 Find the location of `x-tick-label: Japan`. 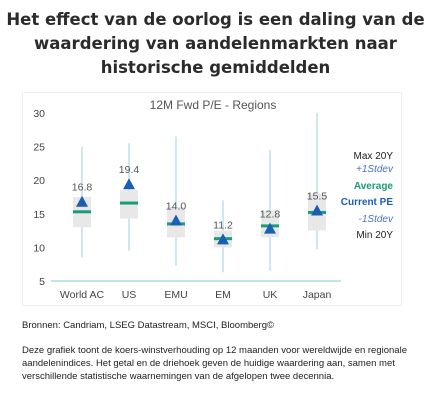

x-tick-label: Japan is located at coordinates (317, 295).